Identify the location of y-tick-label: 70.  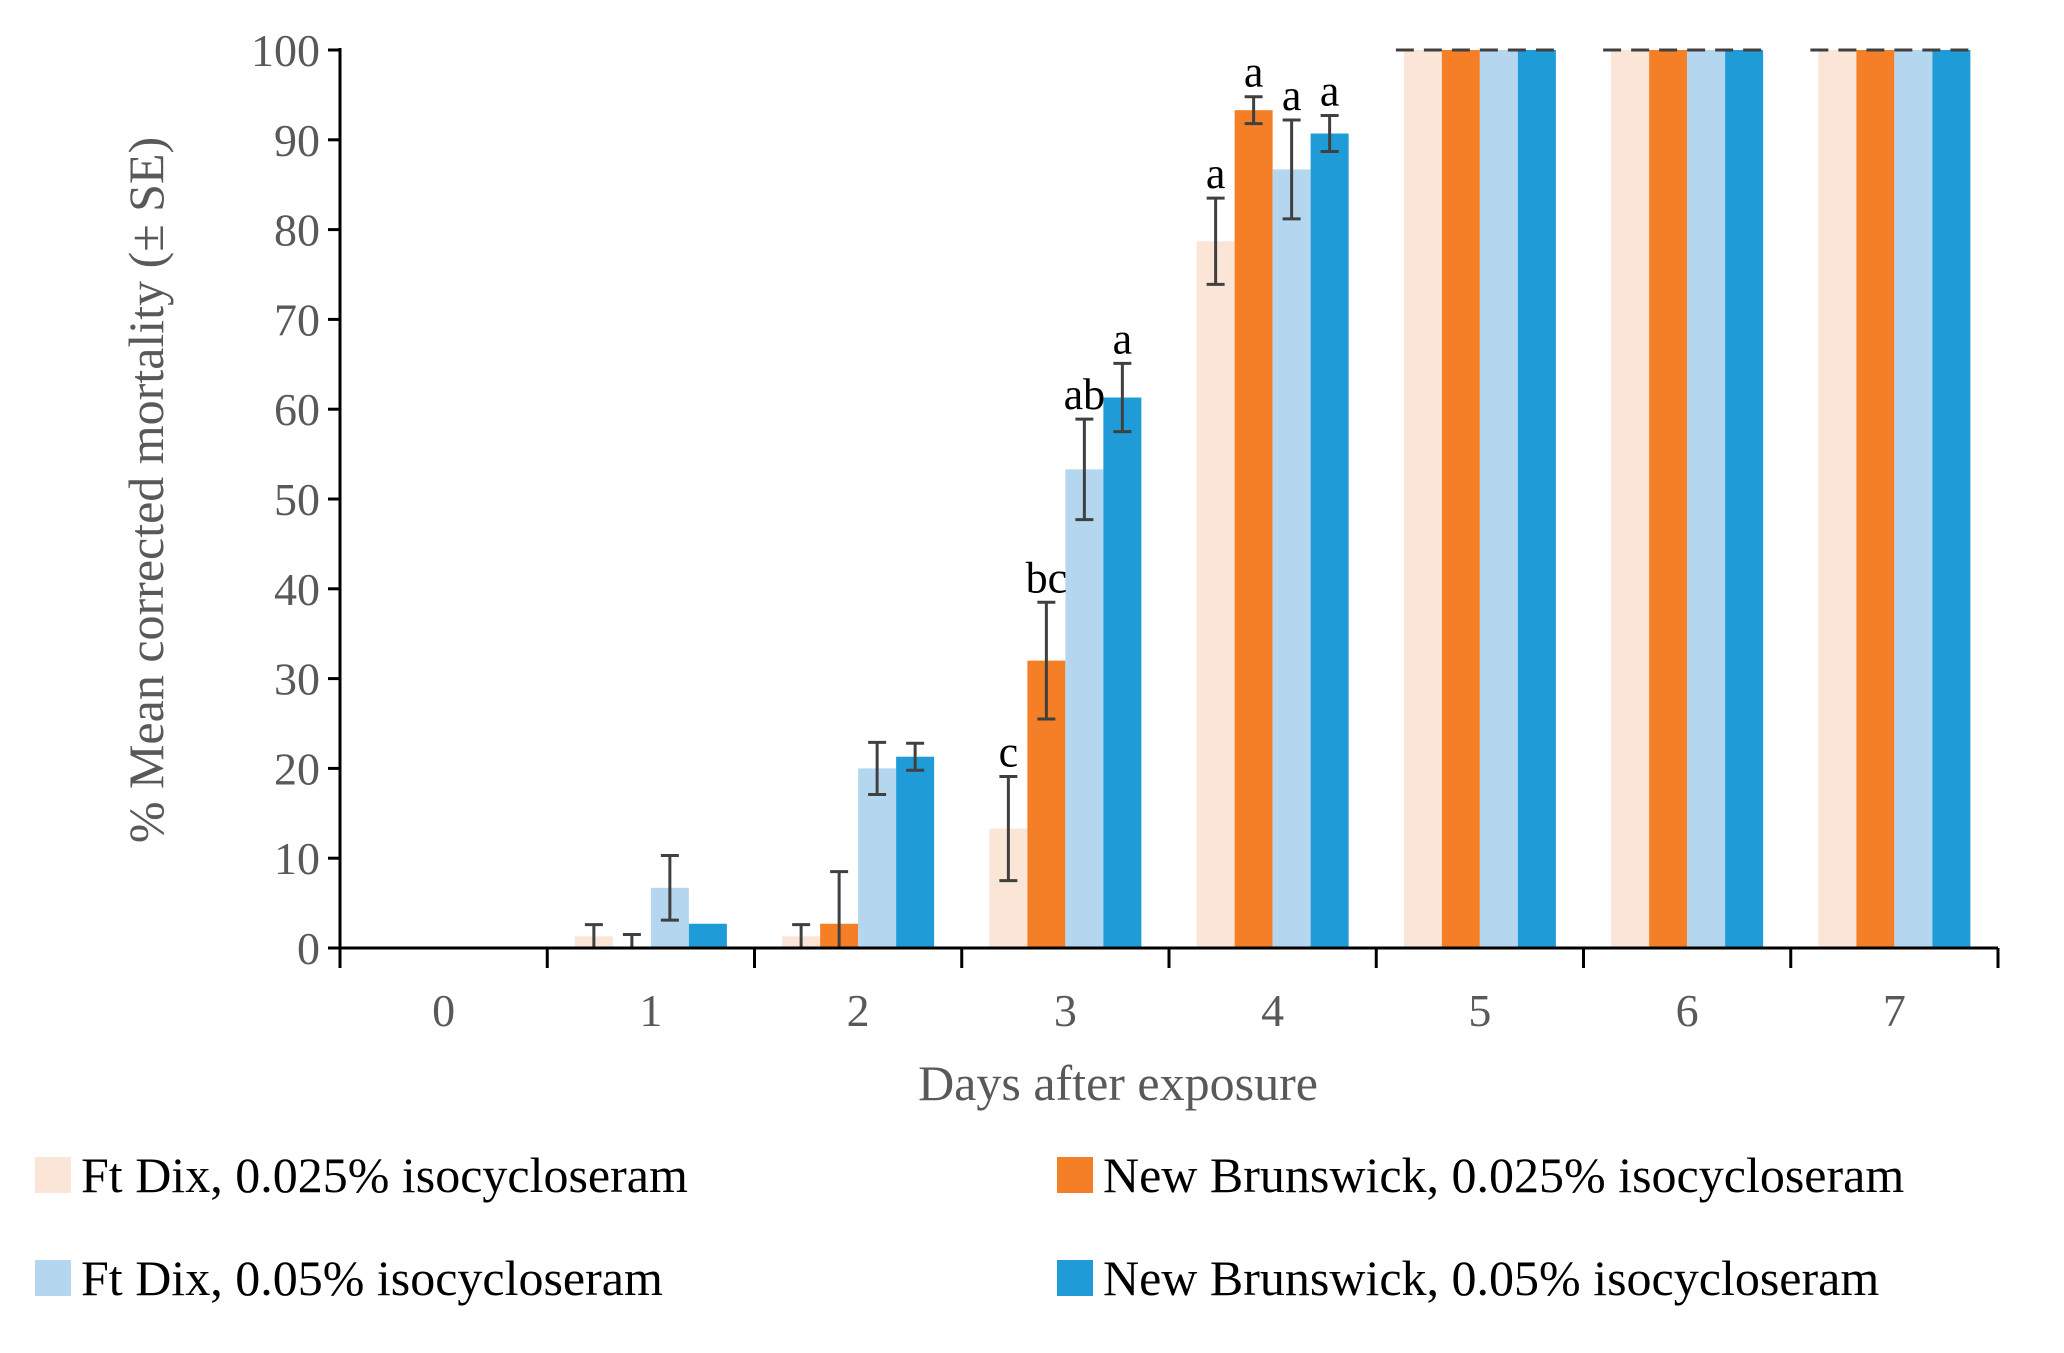
(297, 319).